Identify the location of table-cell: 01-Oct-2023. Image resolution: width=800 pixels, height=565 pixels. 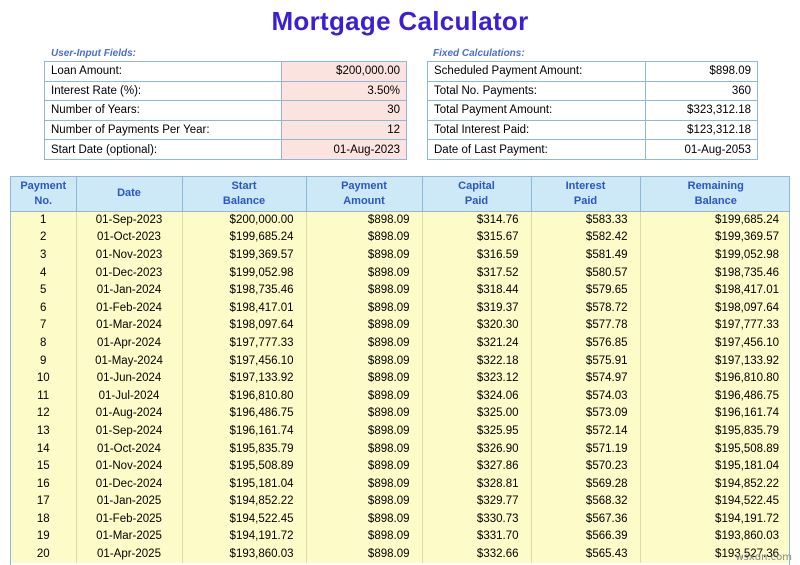
(128, 237).